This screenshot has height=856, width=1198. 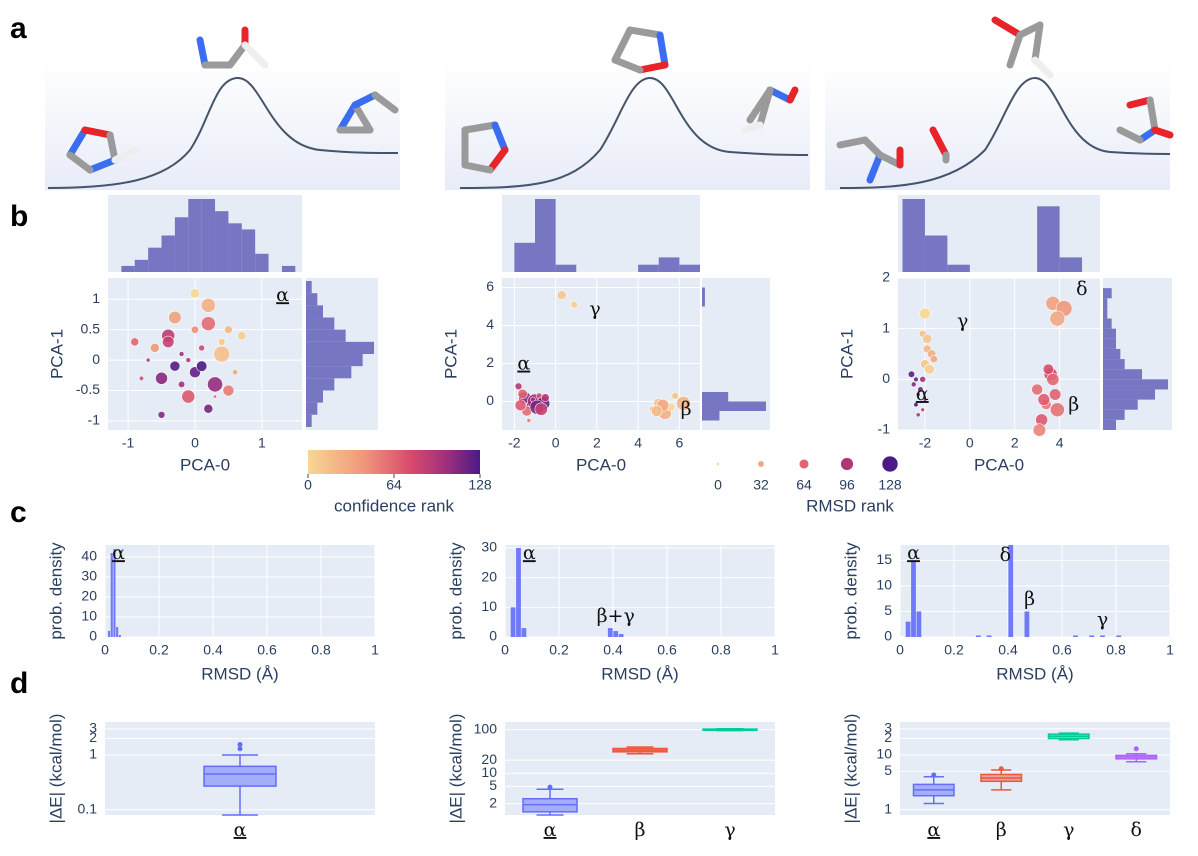 I want to click on panel-label: c, so click(x=18, y=512).